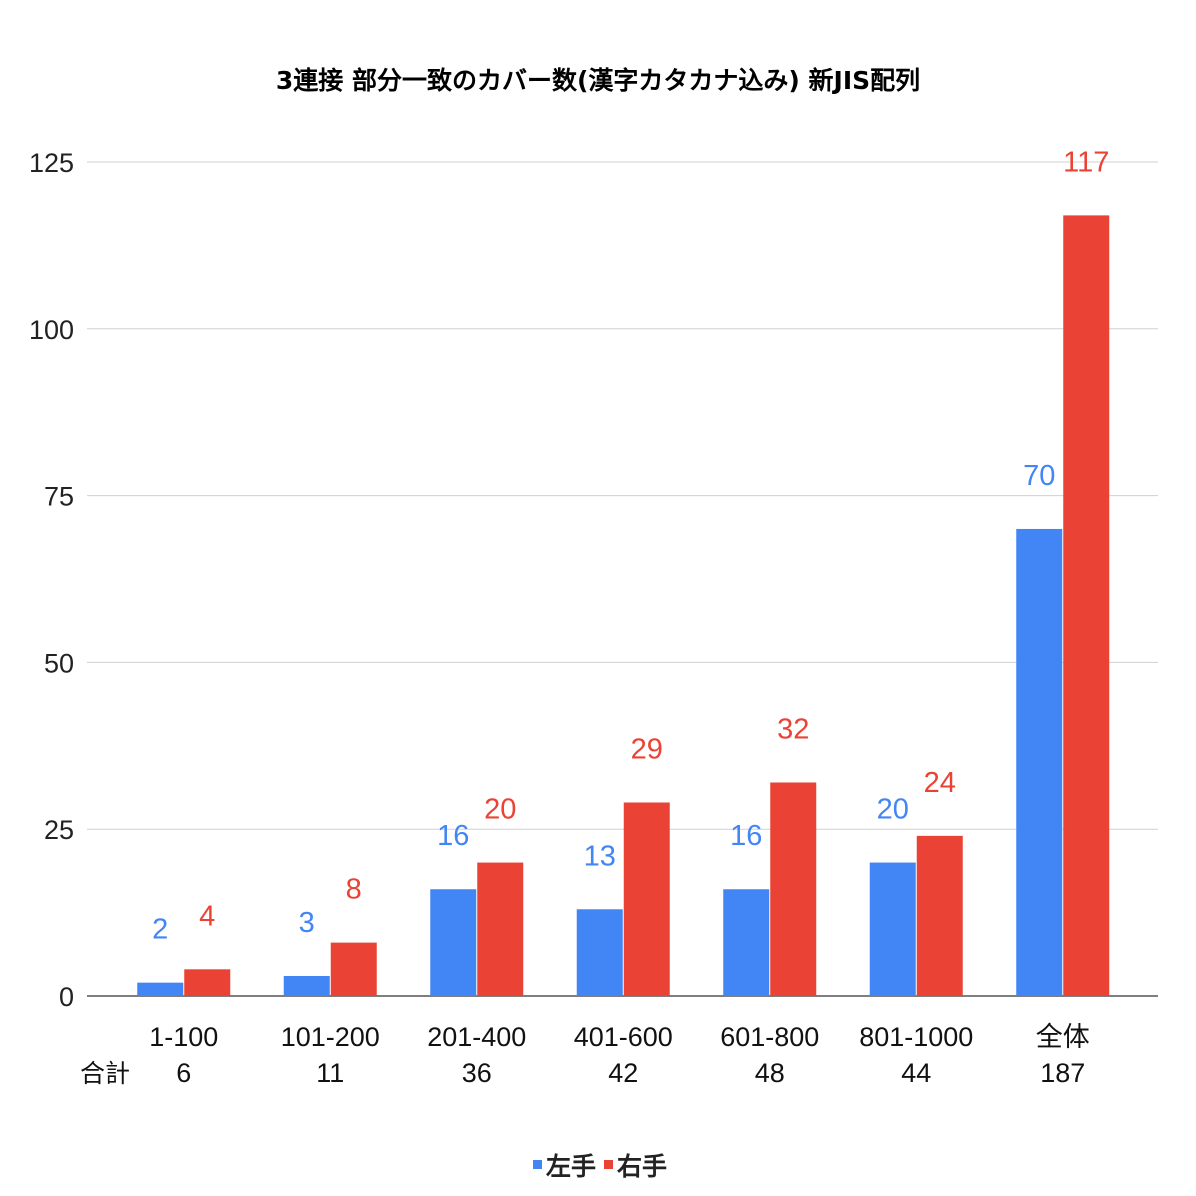 The width and height of the screenshot is (1196, 1196). Describe the element at coordinates (59, 830) in the screenshot. I see `y-tick-label: 25` at that location.